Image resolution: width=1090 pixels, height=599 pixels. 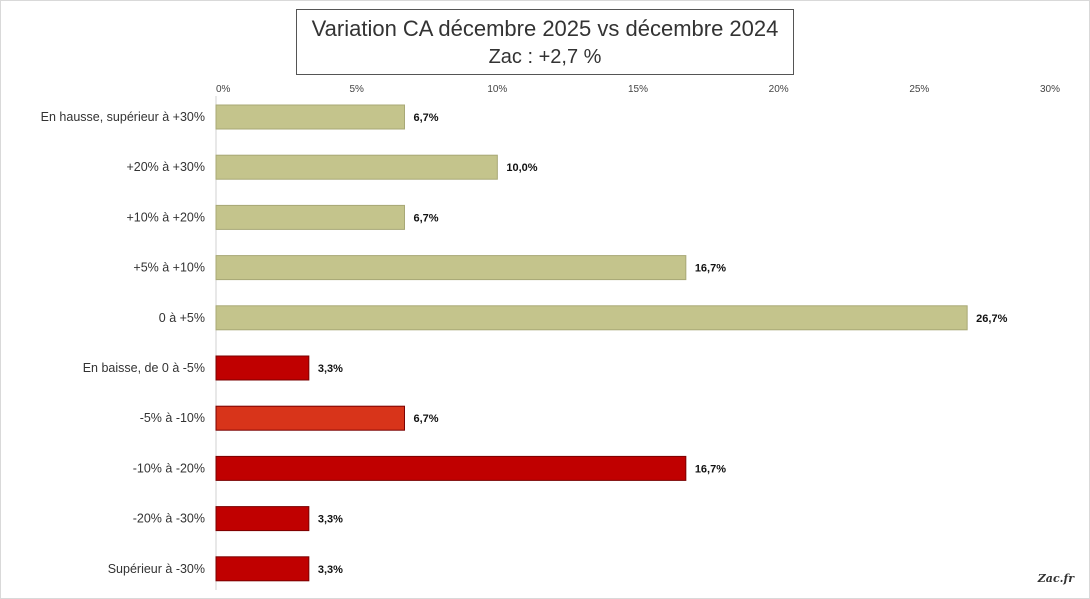 What do you see at coordinates (182, 318) in the screenshot?
I see `category-label: 0 à +5%` at bounding box center [182, 318].